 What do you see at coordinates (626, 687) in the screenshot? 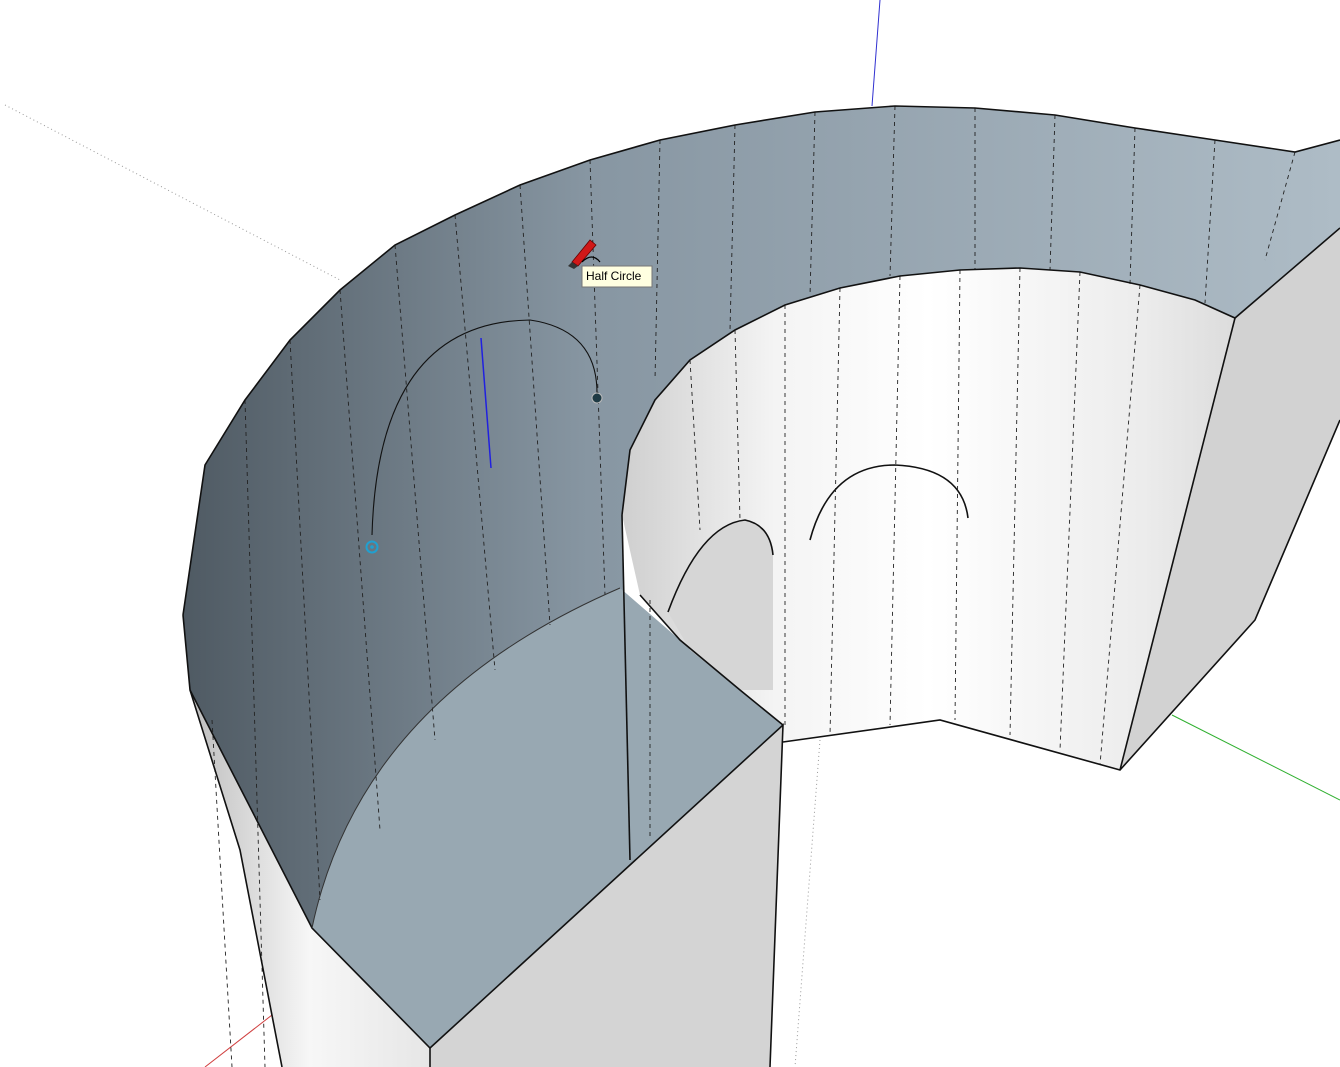
I see `cut-edge` at bounding box center [626, 687].